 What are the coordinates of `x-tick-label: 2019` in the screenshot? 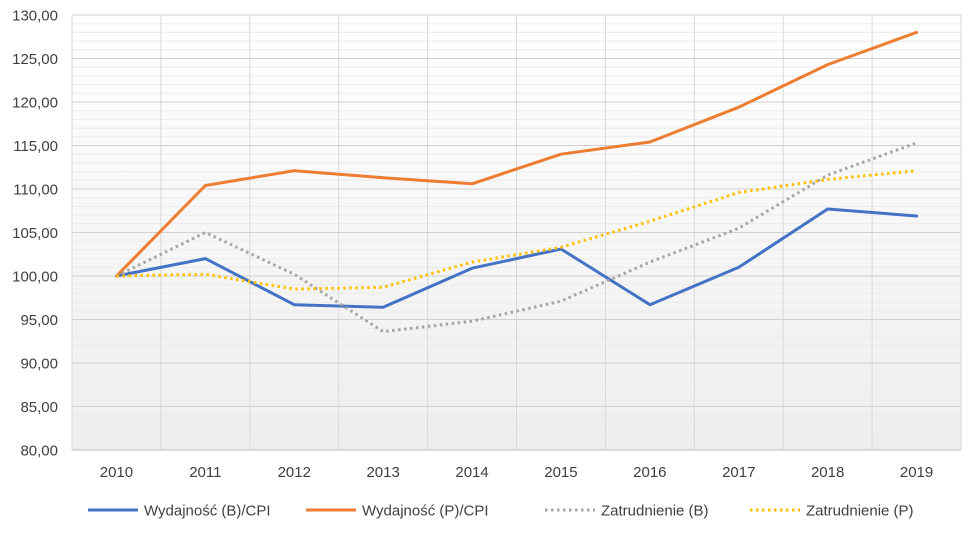 It's located at (916, 472).